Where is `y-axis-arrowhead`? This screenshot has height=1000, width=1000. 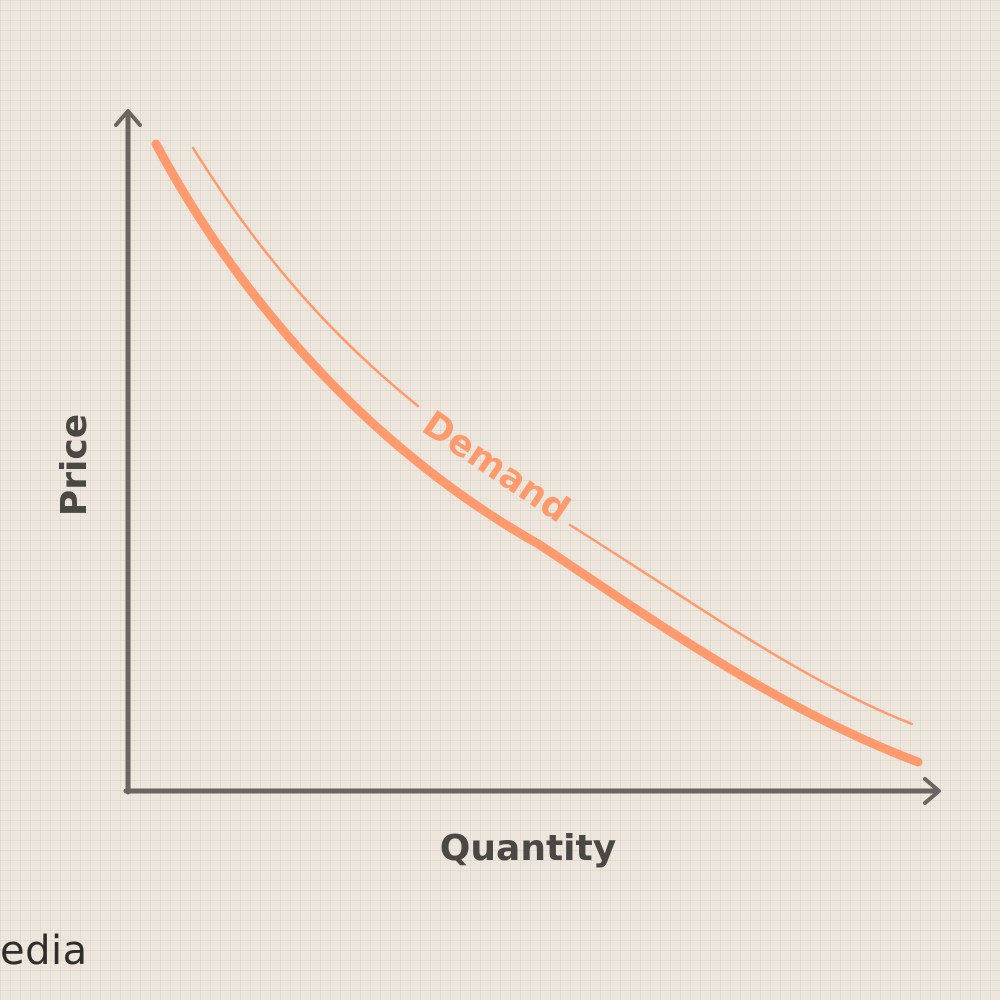 y-axis-arrowhead is located at coordinates (128, 118).